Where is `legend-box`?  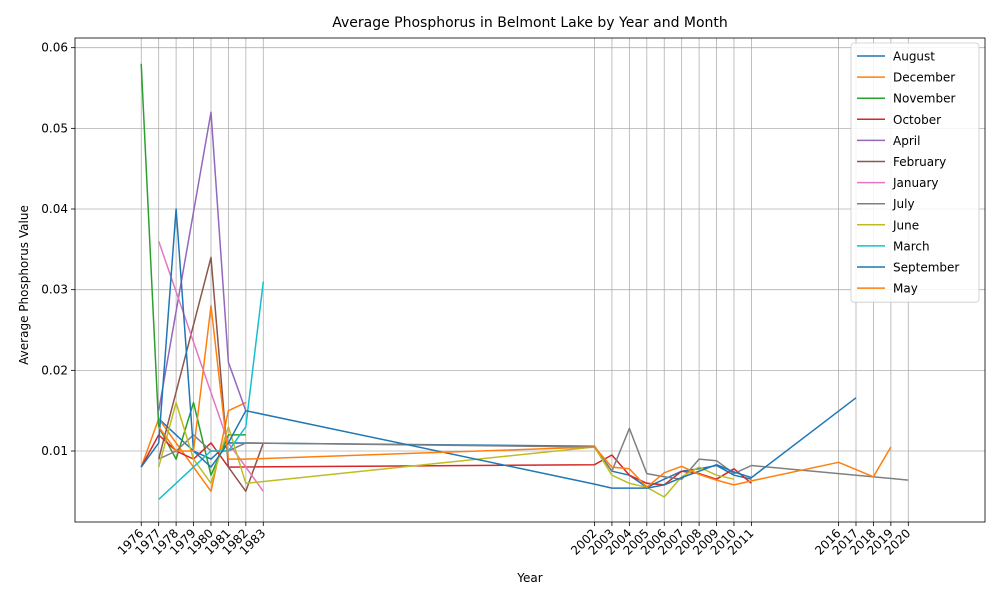
legend-box is located at coordinates (915, 172).